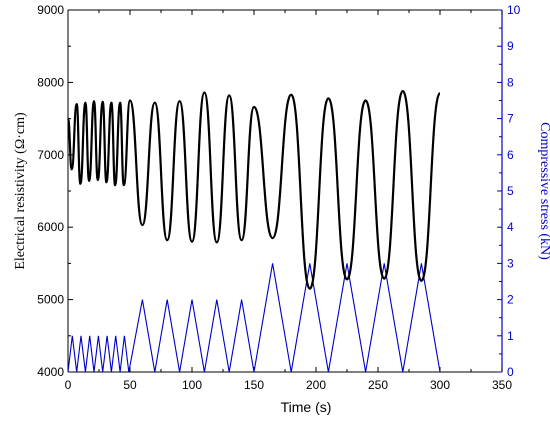  What do you see at coordinates (502, 385) in the screenshot?
I see `x-tick-label: 350` at bounding box center [502, 385].